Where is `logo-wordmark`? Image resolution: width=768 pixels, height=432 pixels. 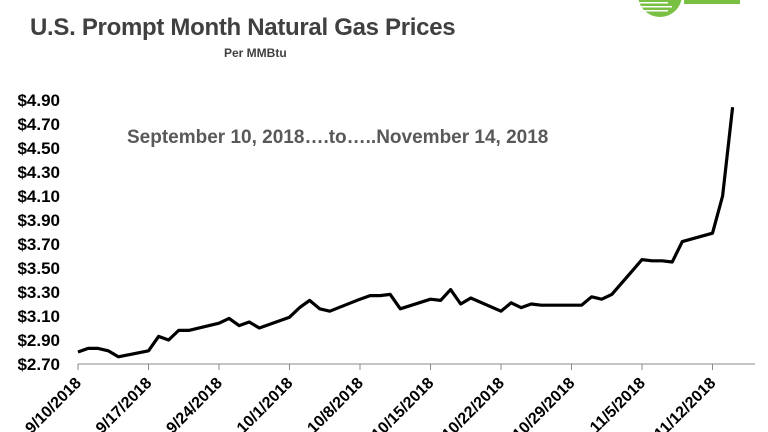
logo-wordmark is located at coordinates (712, 2).